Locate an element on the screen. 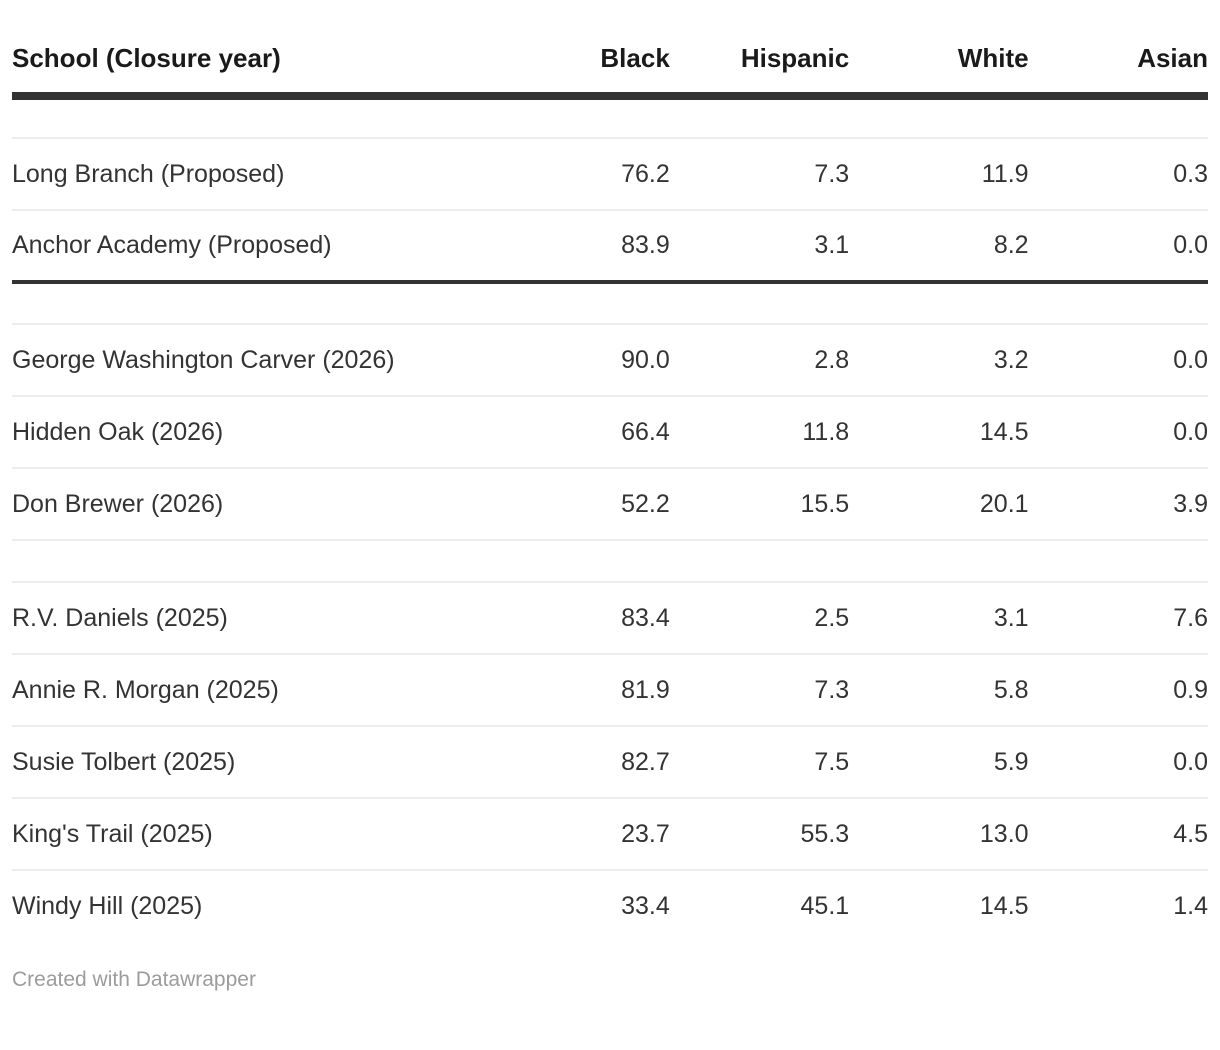  school-name-cell: Long Branch (Proposed) is located at coordinates (251, 174).